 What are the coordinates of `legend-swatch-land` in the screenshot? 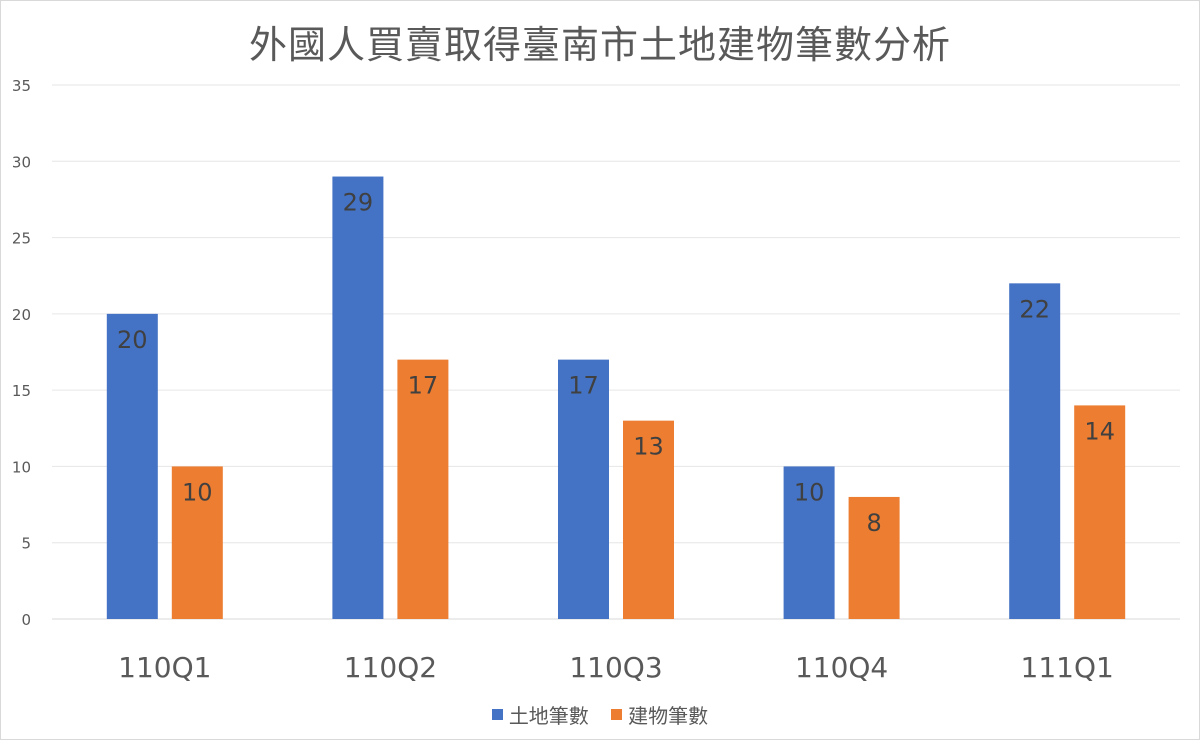 It's located at (497, 714).